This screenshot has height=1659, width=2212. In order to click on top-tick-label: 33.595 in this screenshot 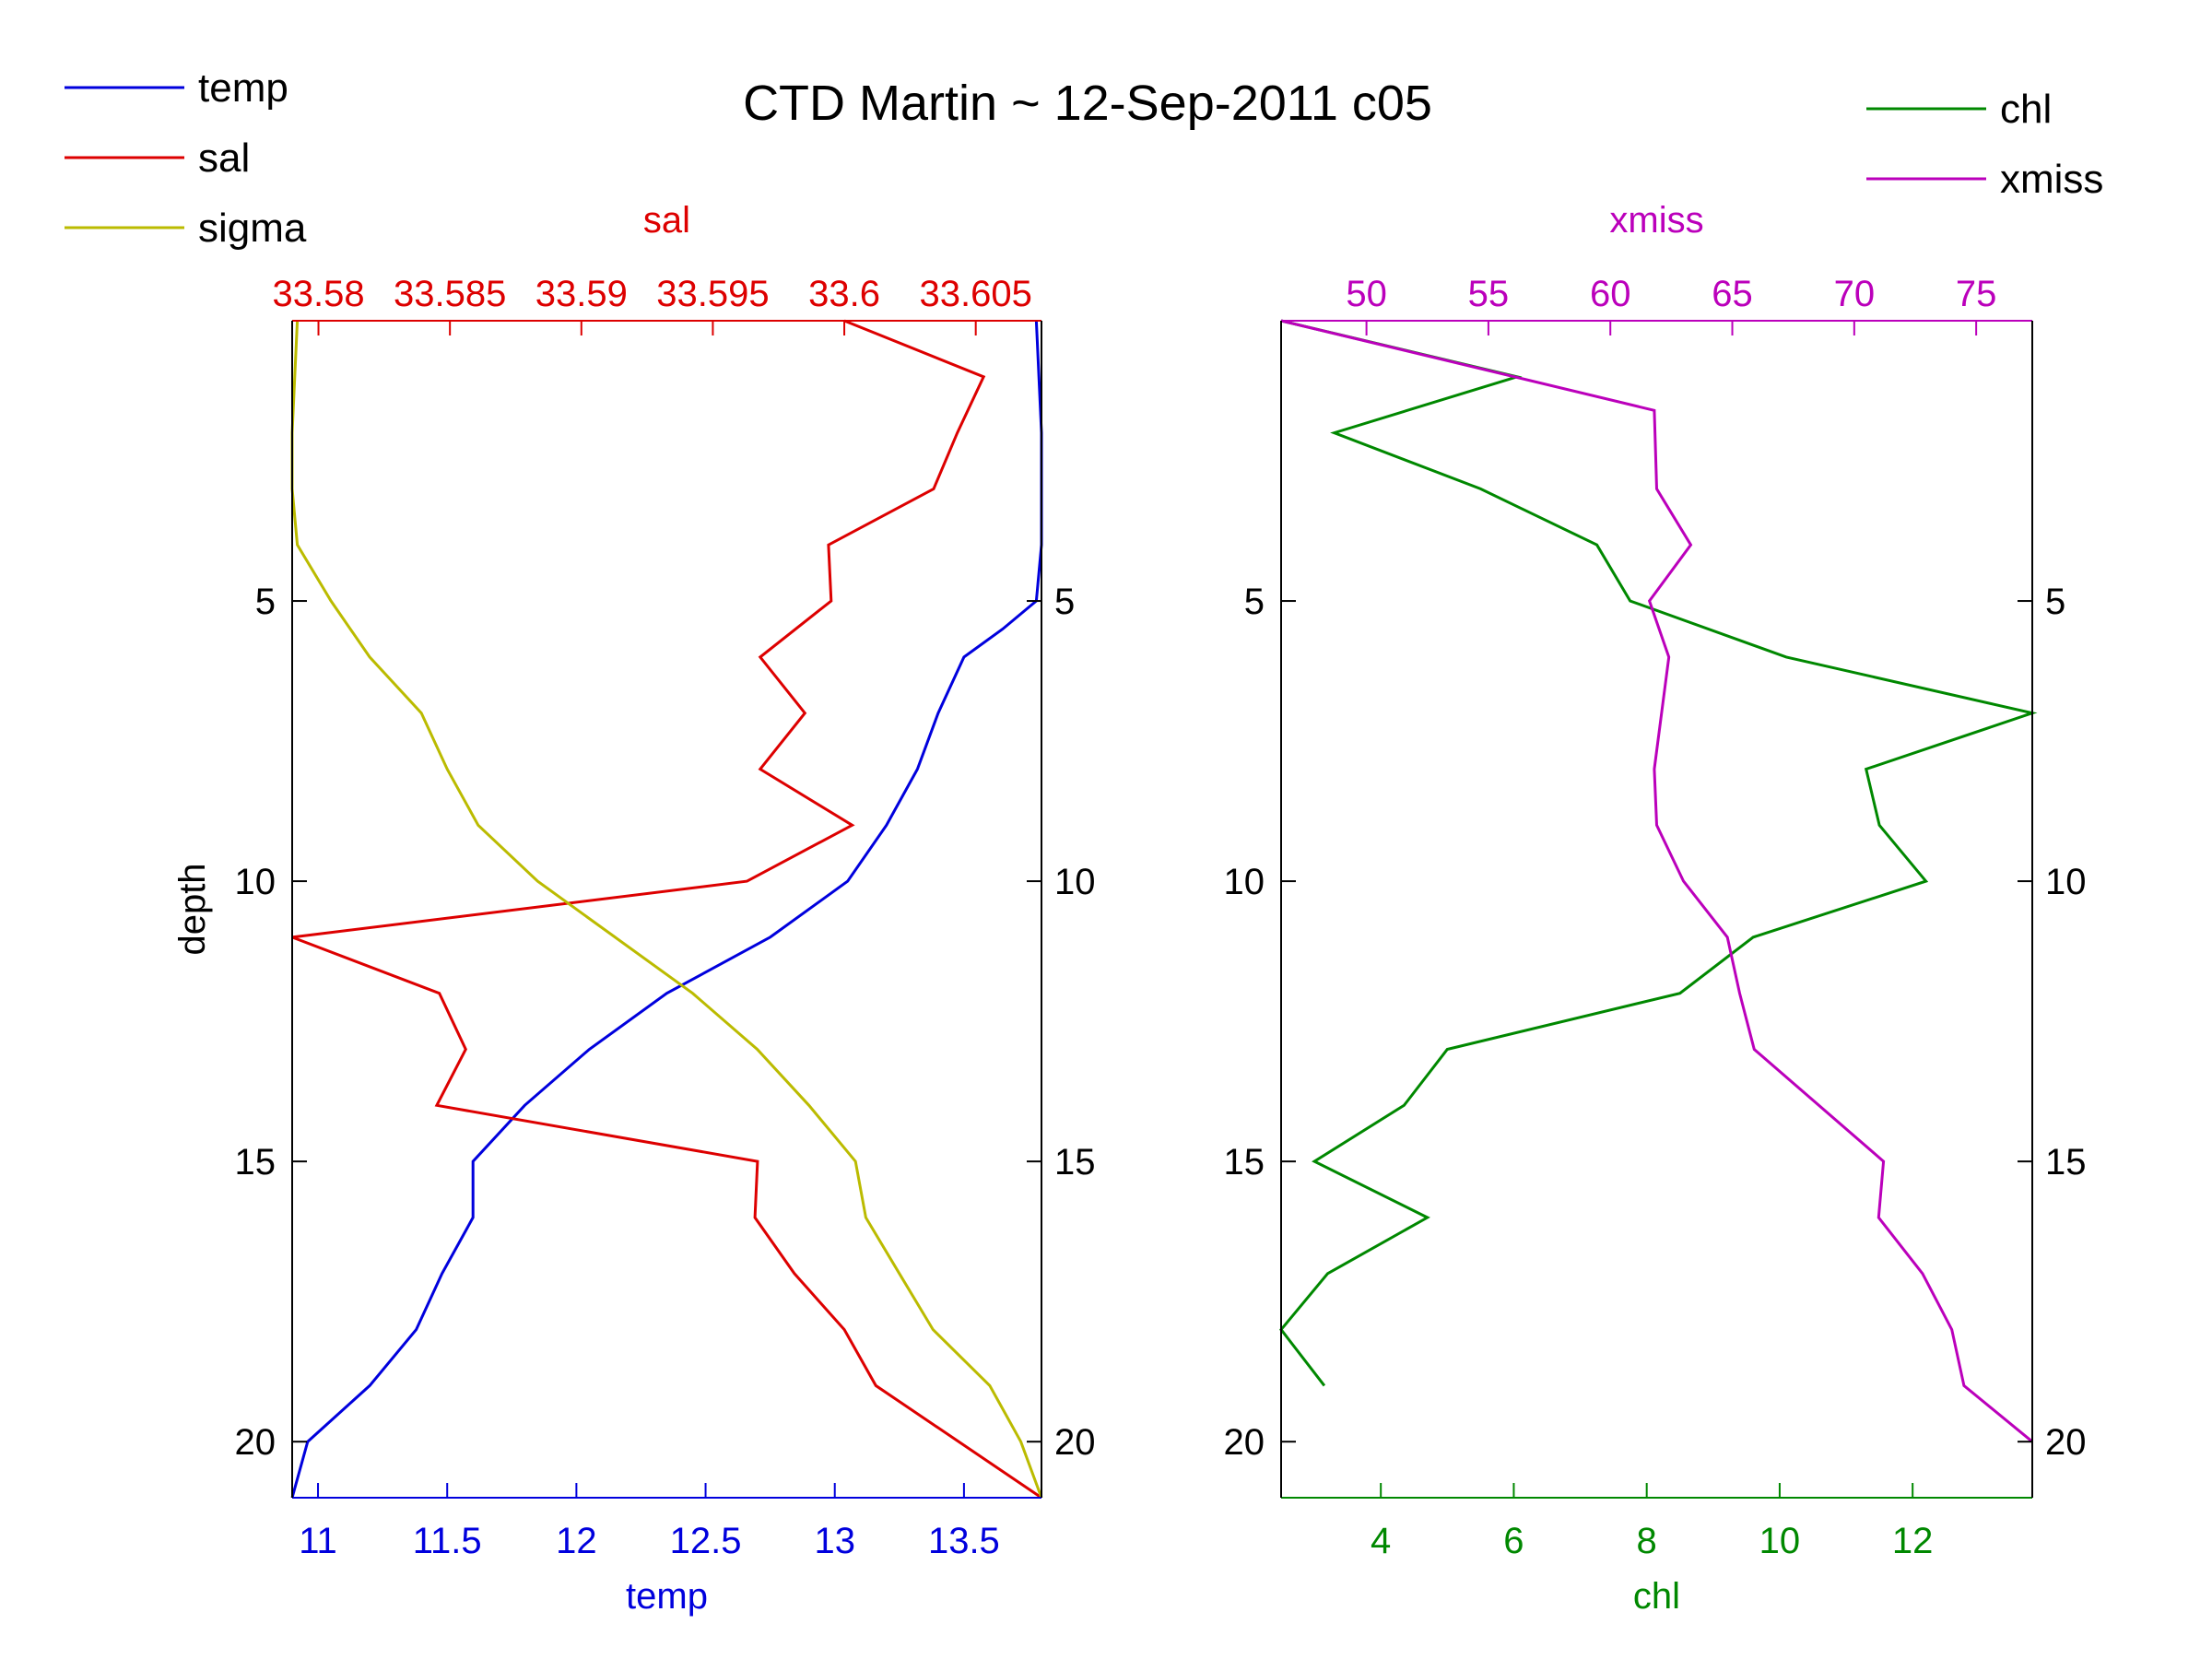, I will do `click(712, 294)`.